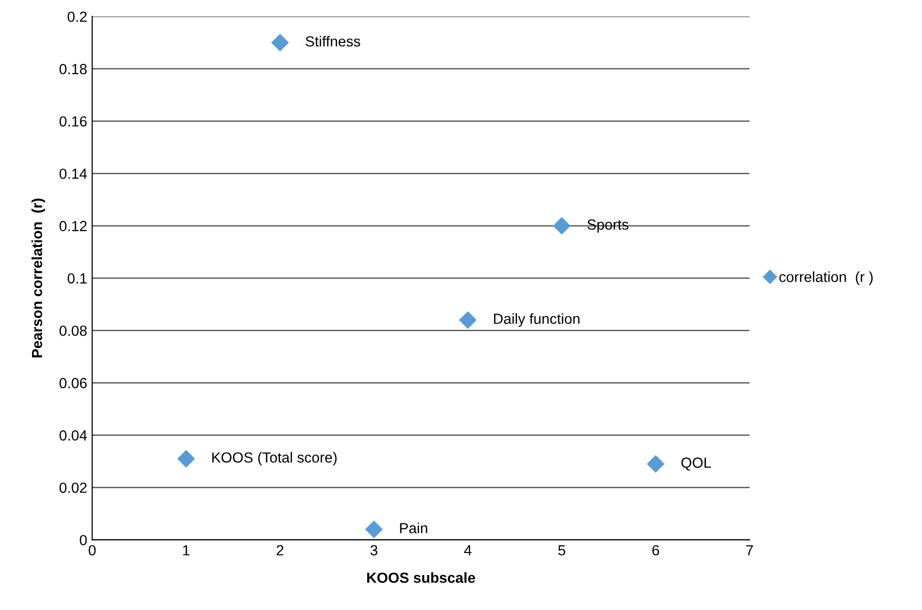  Describe the element at coordinates (374, 550) in the screenshot. I see `x-tick-label: 3` at that location.